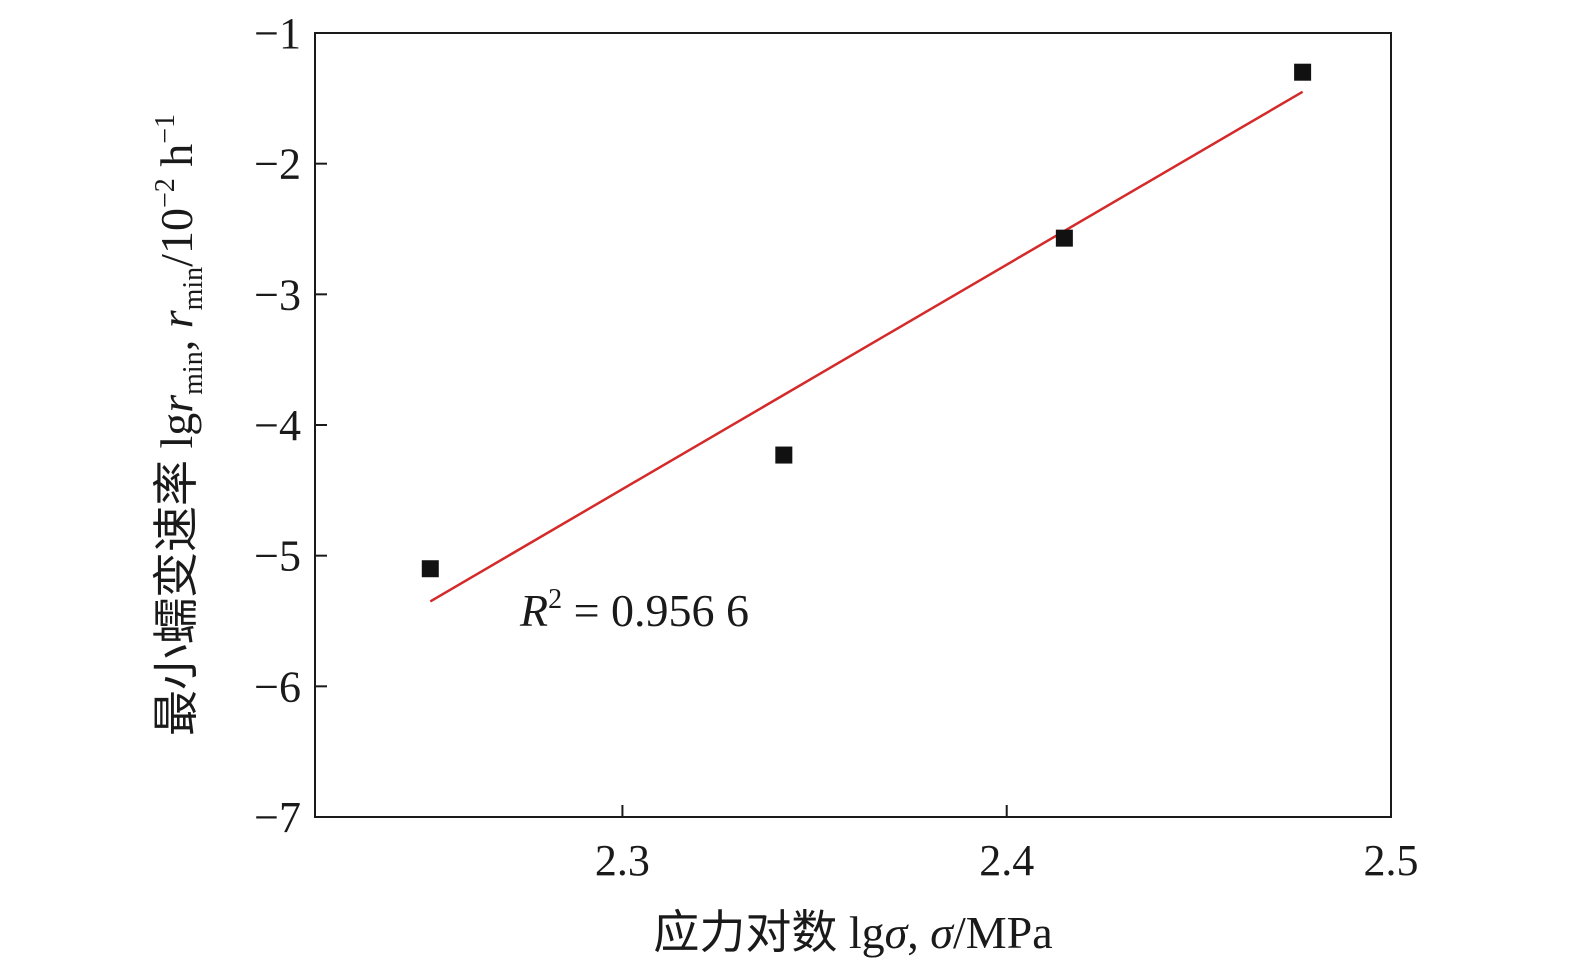  I want to click on y-tick-label: −7, so click(277, 817).